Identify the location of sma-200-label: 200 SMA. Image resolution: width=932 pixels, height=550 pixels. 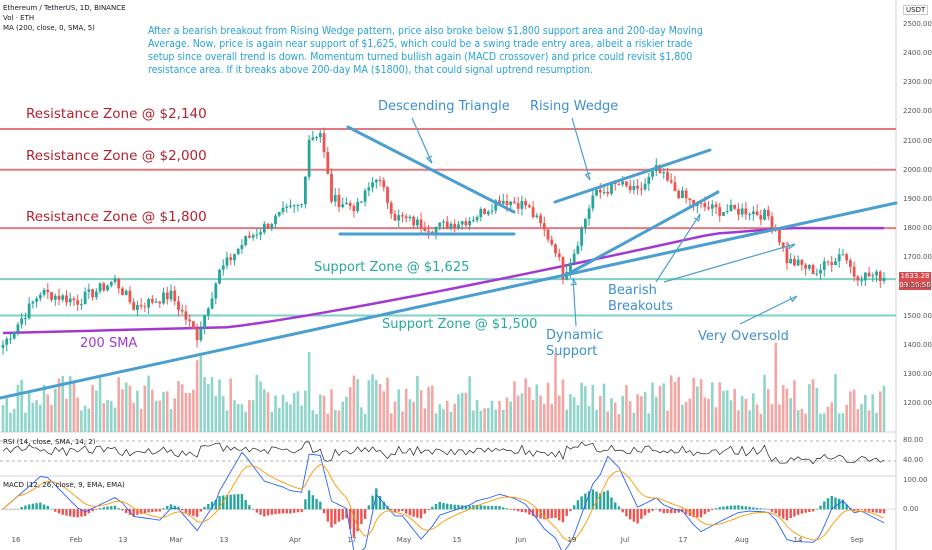
(109, 343).